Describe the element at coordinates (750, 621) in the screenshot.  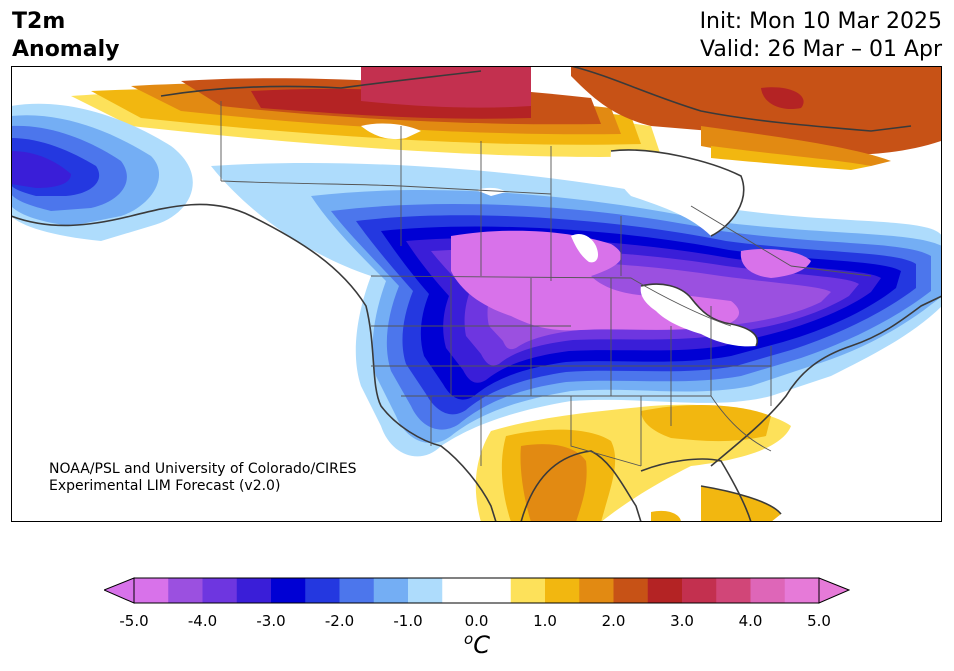
I see `colorbar-tick-label: 4.0` at that location.